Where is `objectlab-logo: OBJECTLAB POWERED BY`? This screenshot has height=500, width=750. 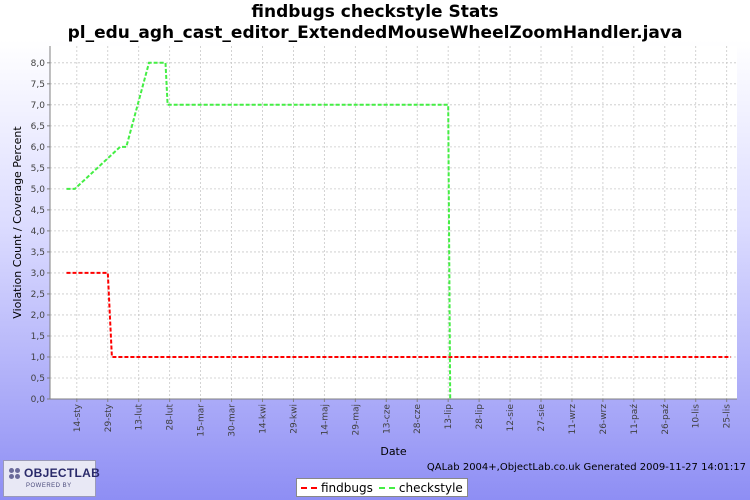 objectlab-logo: OBJECTLAB POWERED BY is located at coordinates (51, 478).